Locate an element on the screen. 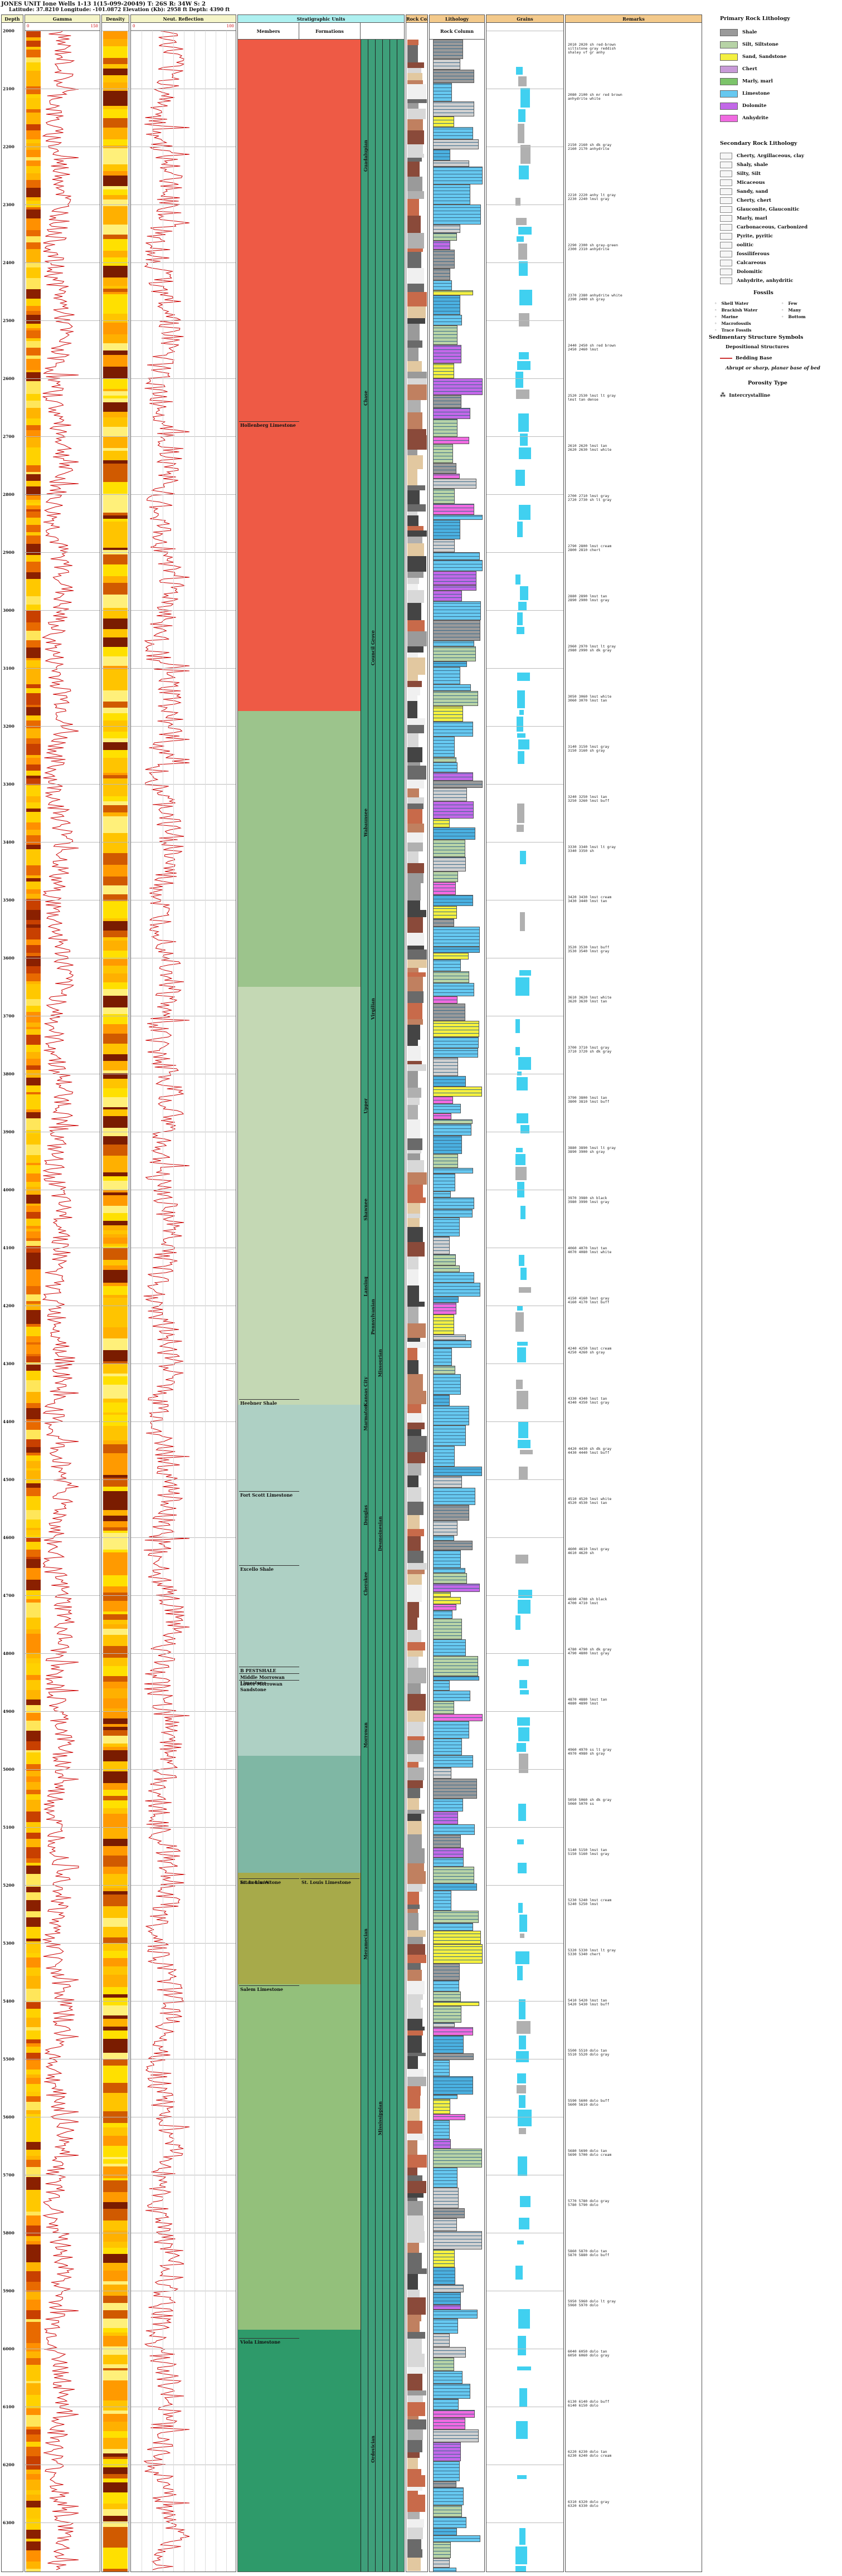 The image size is (842, 2576). gamma-track: Gamma 0 150 is located at coordinates (62, 1293).